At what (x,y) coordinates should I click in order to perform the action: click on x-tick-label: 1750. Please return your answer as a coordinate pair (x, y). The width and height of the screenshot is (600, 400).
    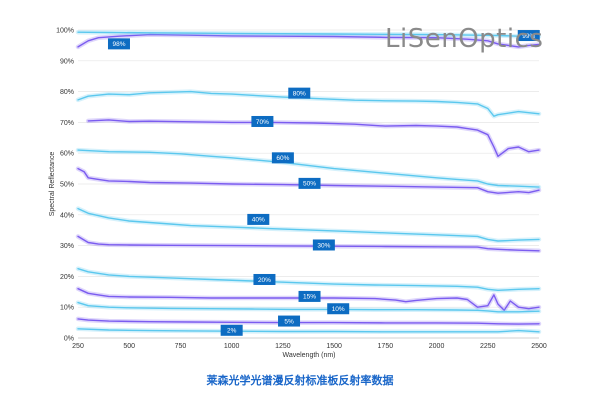
    Looking at the image, I should click on (386, 346).